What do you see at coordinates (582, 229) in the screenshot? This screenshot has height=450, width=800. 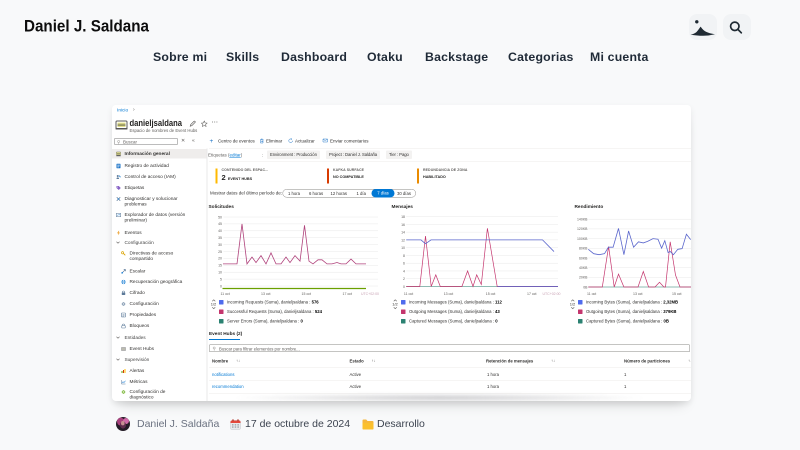 I see `svg-text: 120KB` at bounding box center [582, 229].